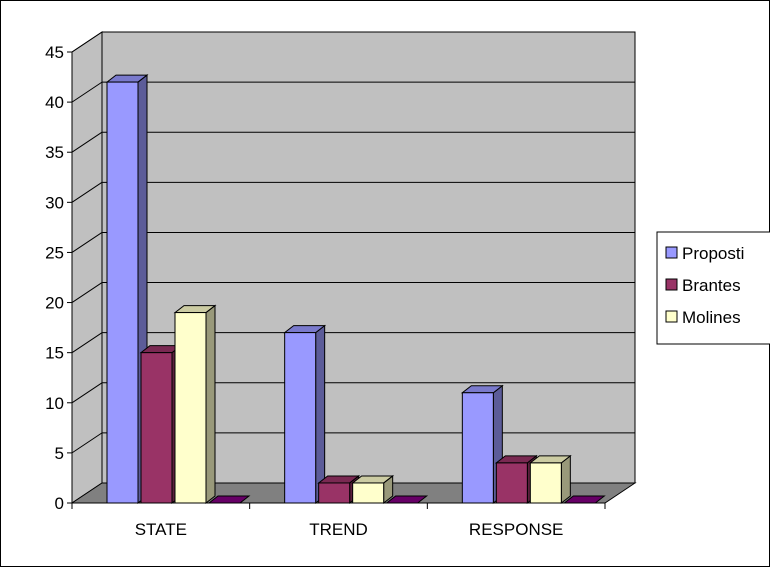 The width and height of the screenshot is (770, 567). I want to click on y-tick-label: 20, so click(54, 303).